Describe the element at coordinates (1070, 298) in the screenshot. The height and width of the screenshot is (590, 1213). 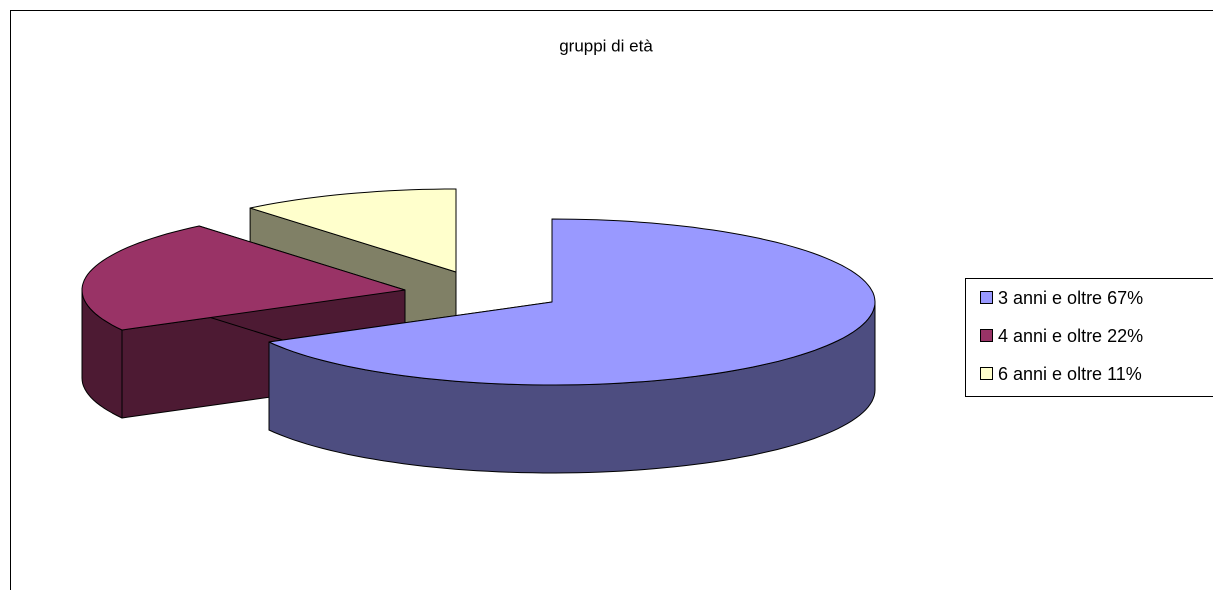
I see `legend-label: 3 anni e oltre 67%` at that location.